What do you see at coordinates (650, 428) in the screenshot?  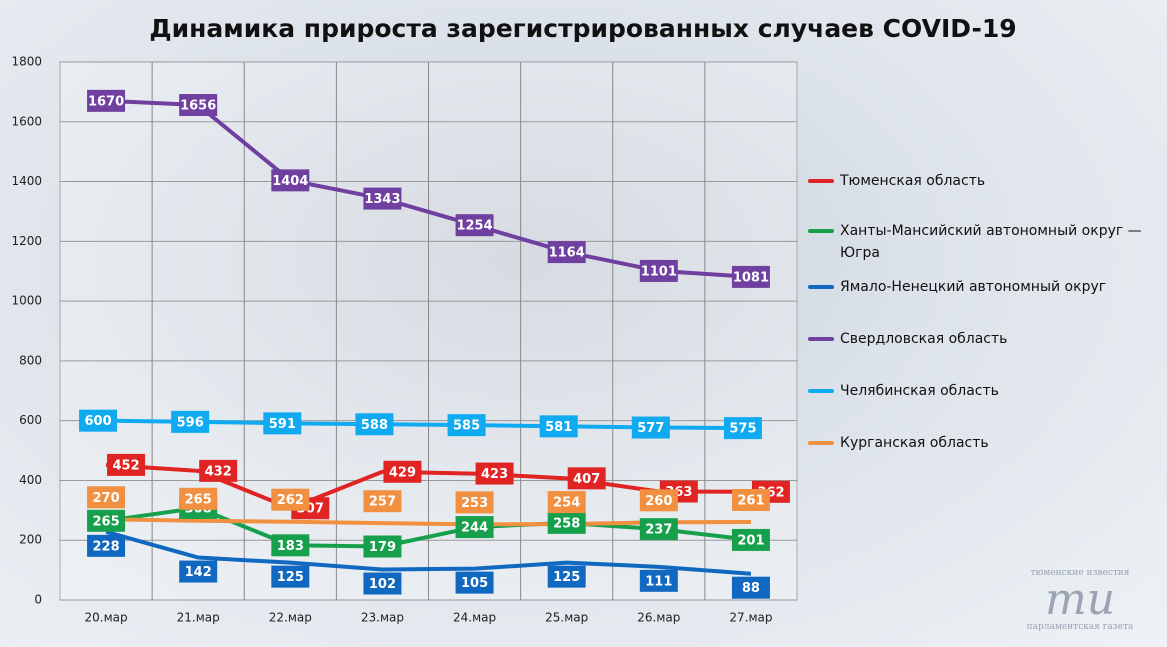 I see `data-label: 577` at bounding box center [650, 428].